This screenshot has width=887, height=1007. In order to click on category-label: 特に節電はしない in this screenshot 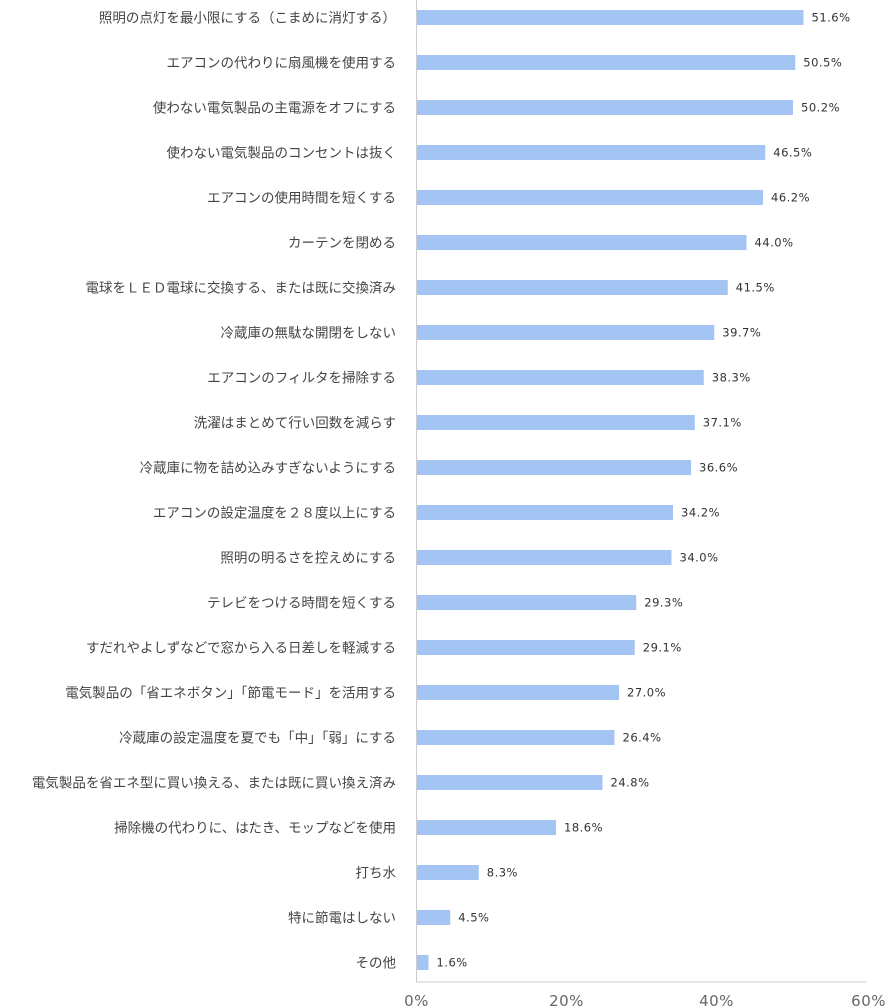, I will do `click(342, 919)`.